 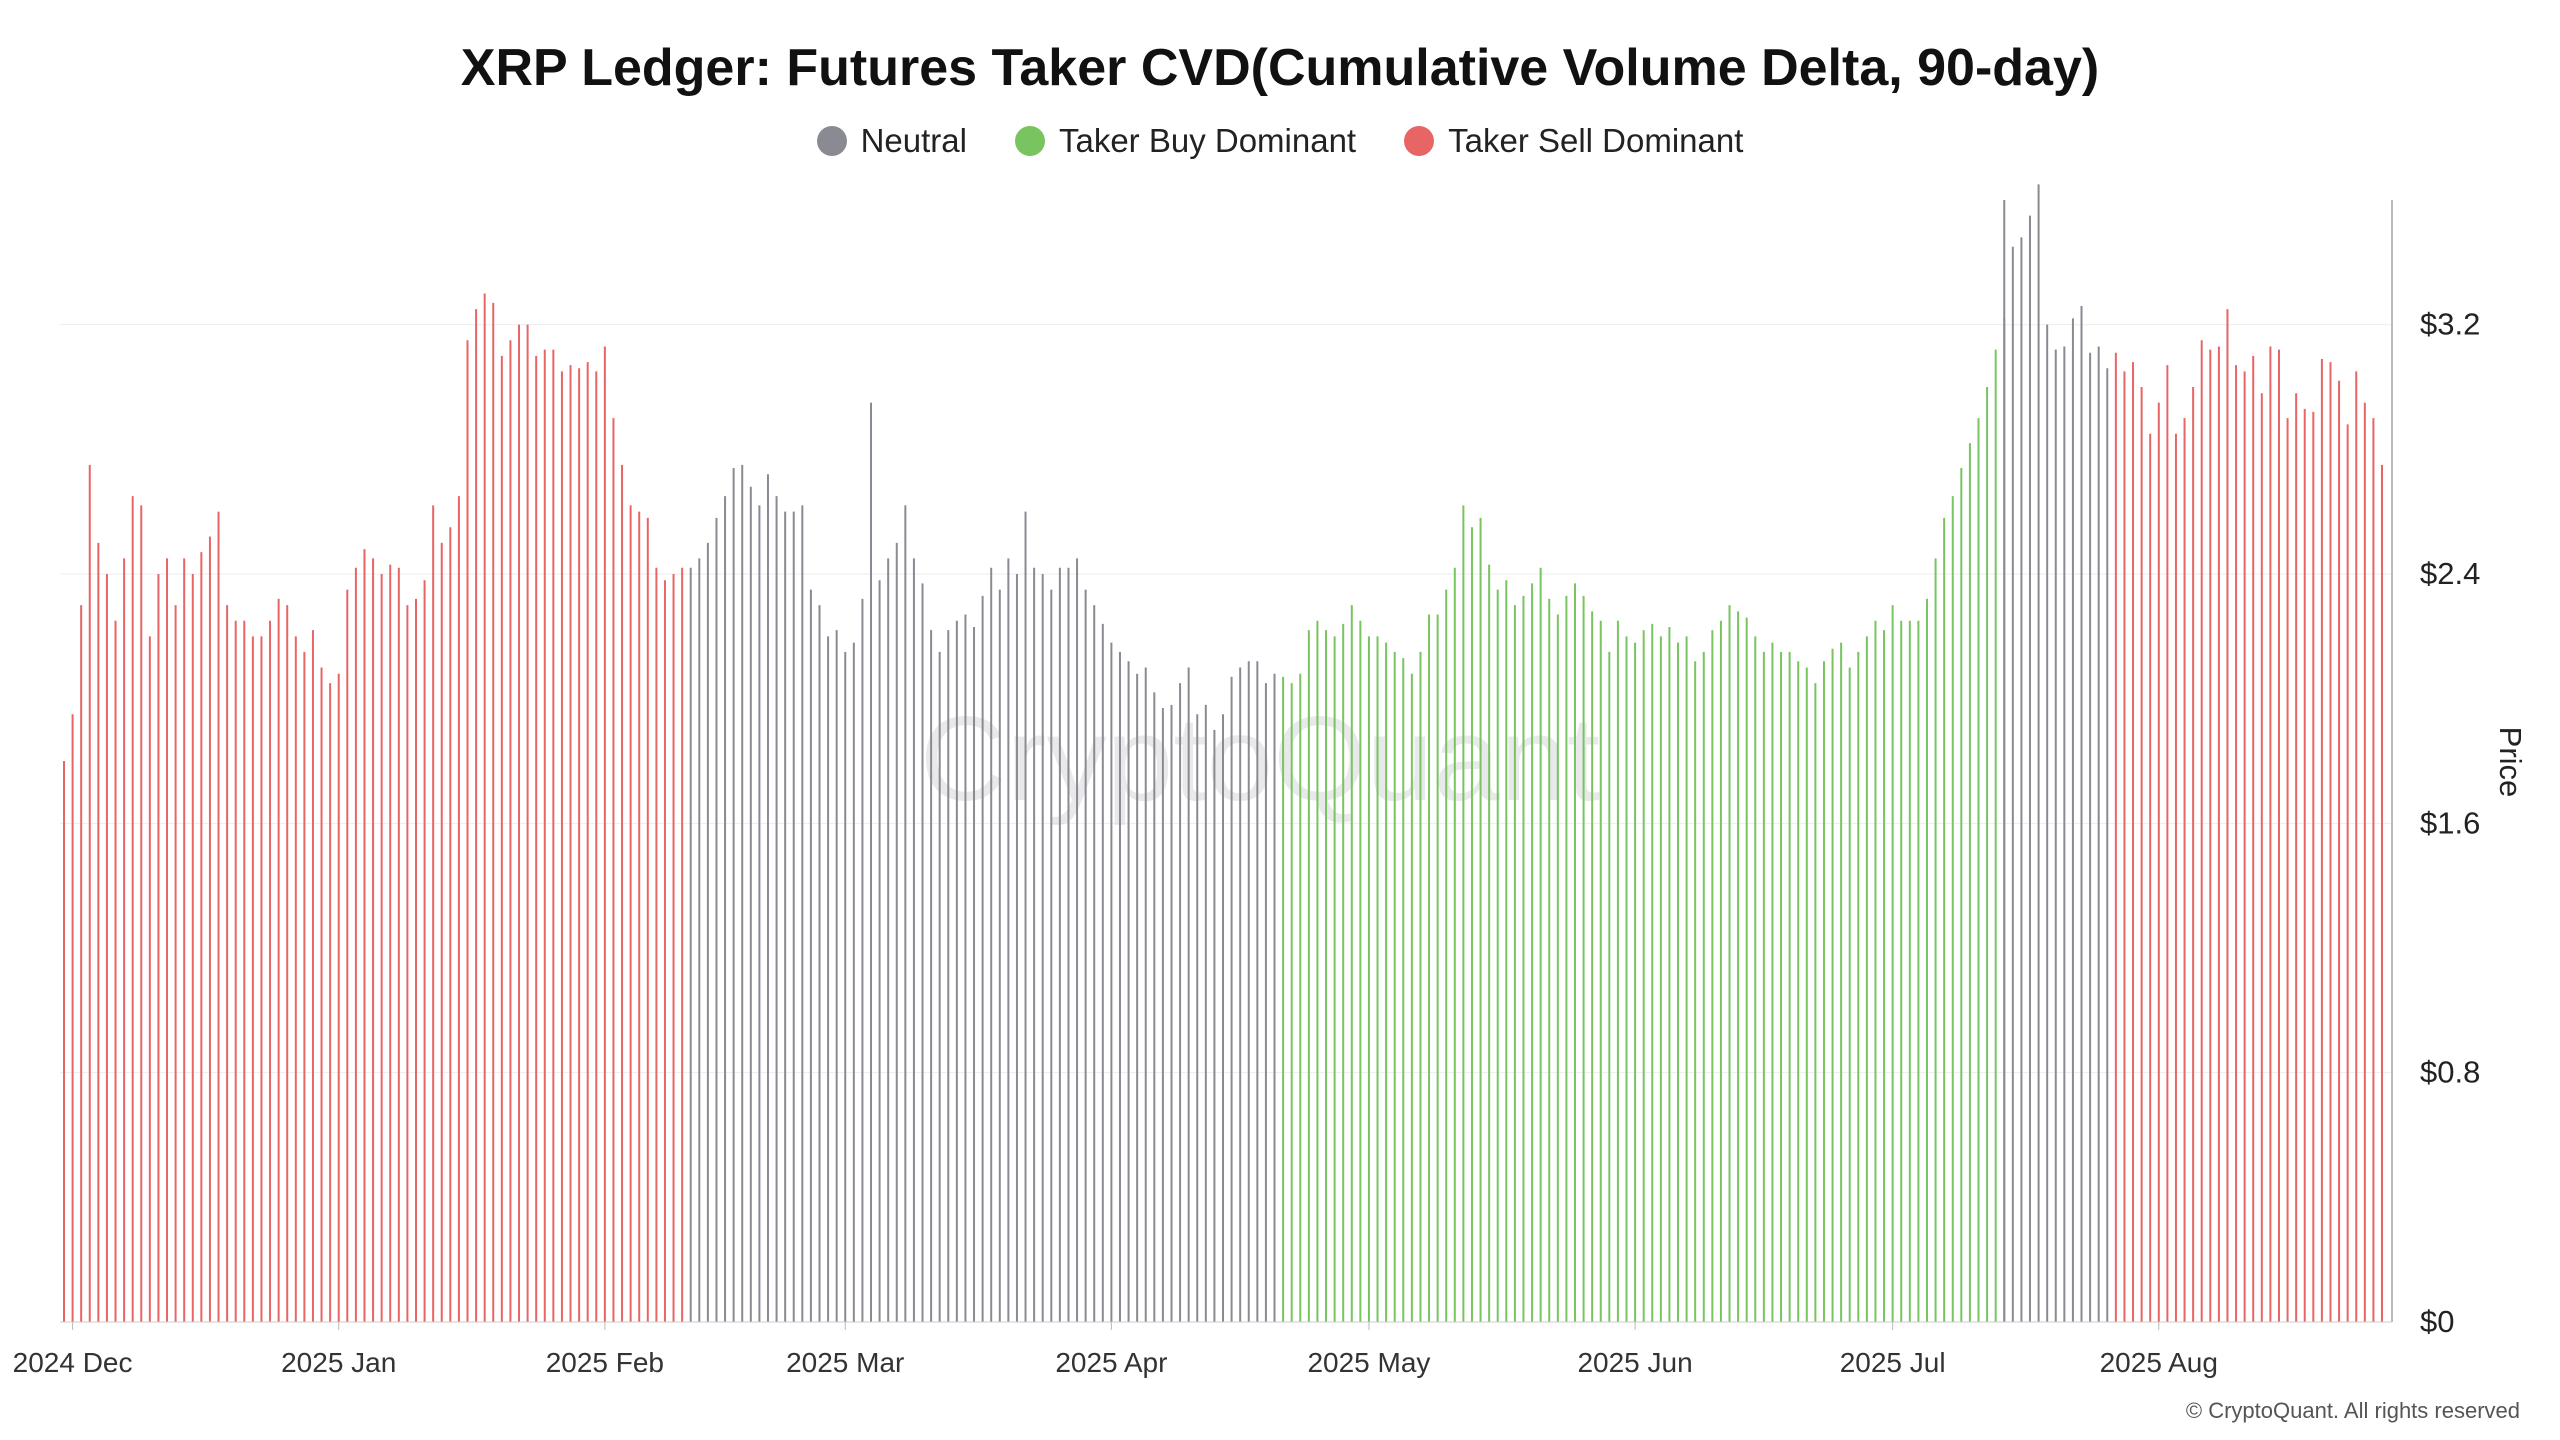 I want to click on legend-item-neutral: Neutral, so click(x=891, y=141).